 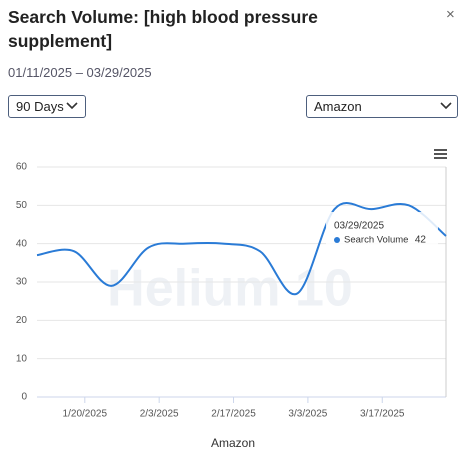 What do you see at coordinates (233, 443) in the screenshot?
I see `x-axis-title: Amazon` at bounding box center [233, 443].